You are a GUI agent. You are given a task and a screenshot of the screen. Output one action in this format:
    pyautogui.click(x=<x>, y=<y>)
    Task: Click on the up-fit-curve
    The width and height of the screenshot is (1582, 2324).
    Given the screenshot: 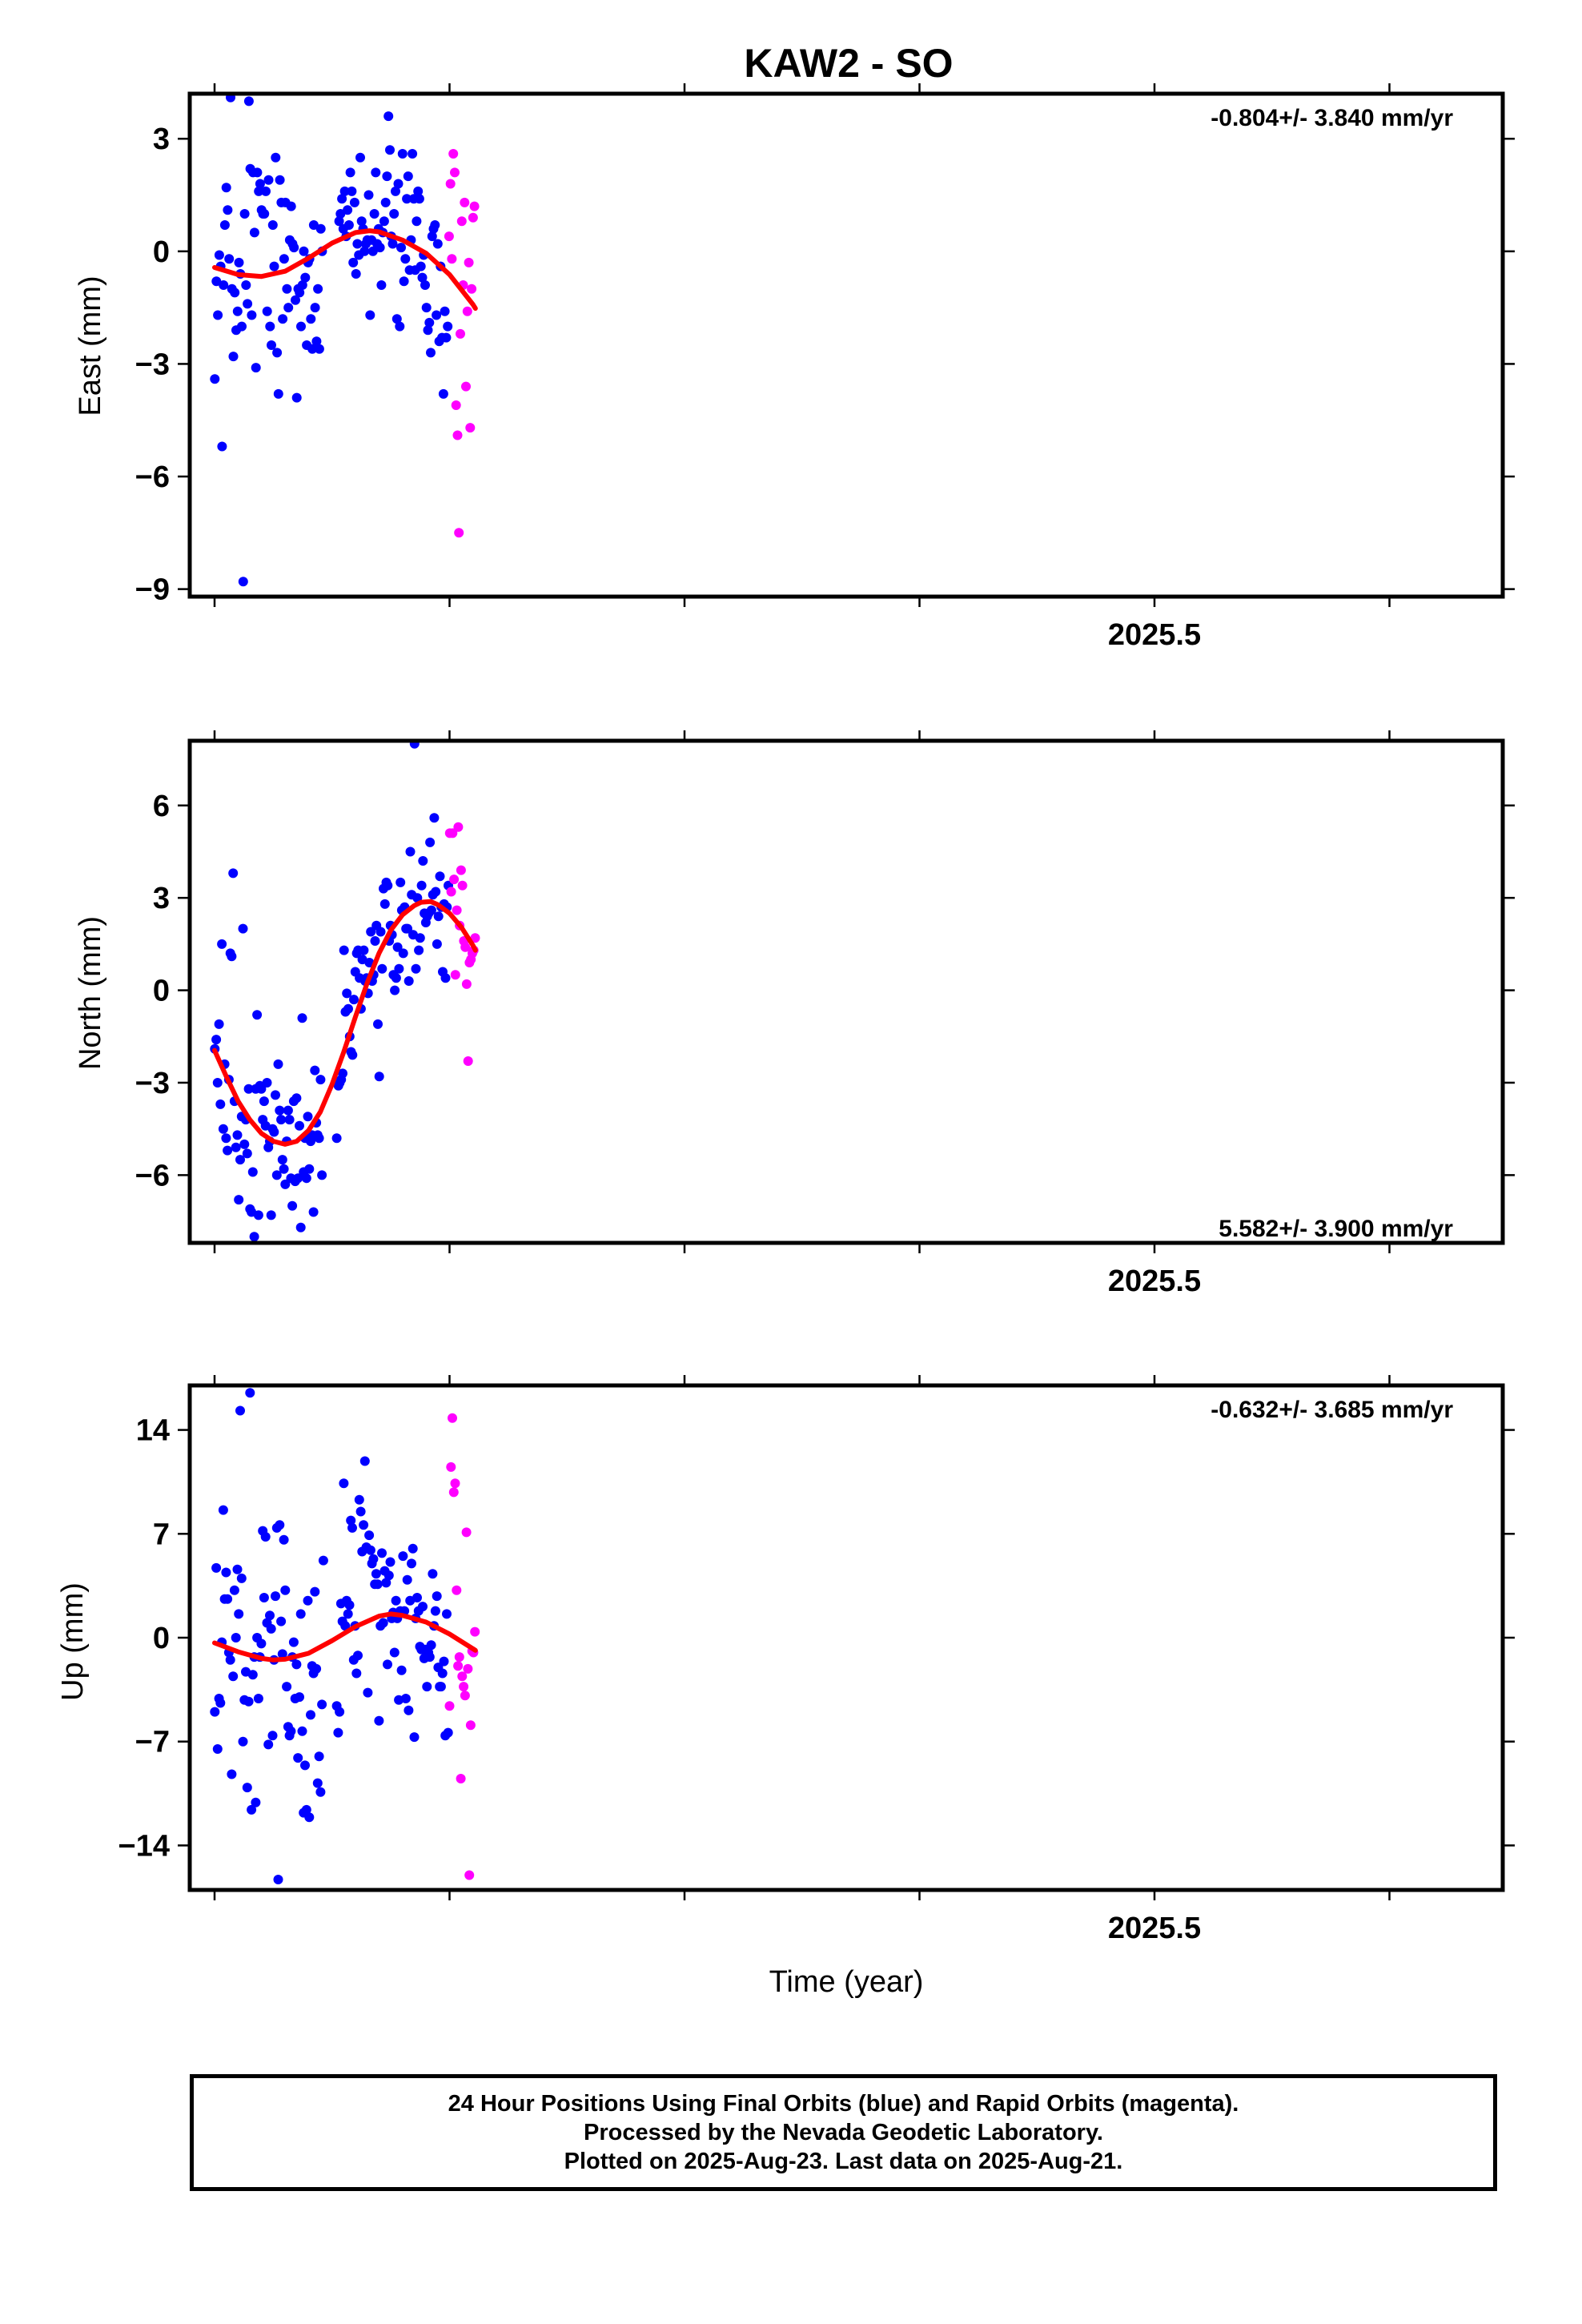 What is the action you would take?
    pyautogui.click(x=345, y=1637)
    